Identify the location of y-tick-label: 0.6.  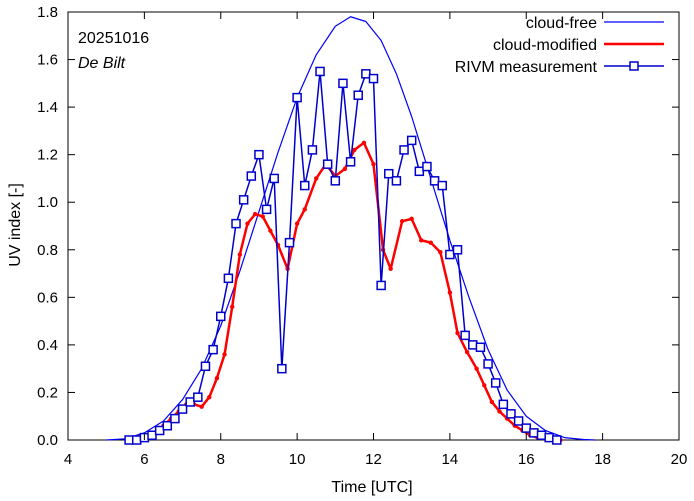
(47, 297).